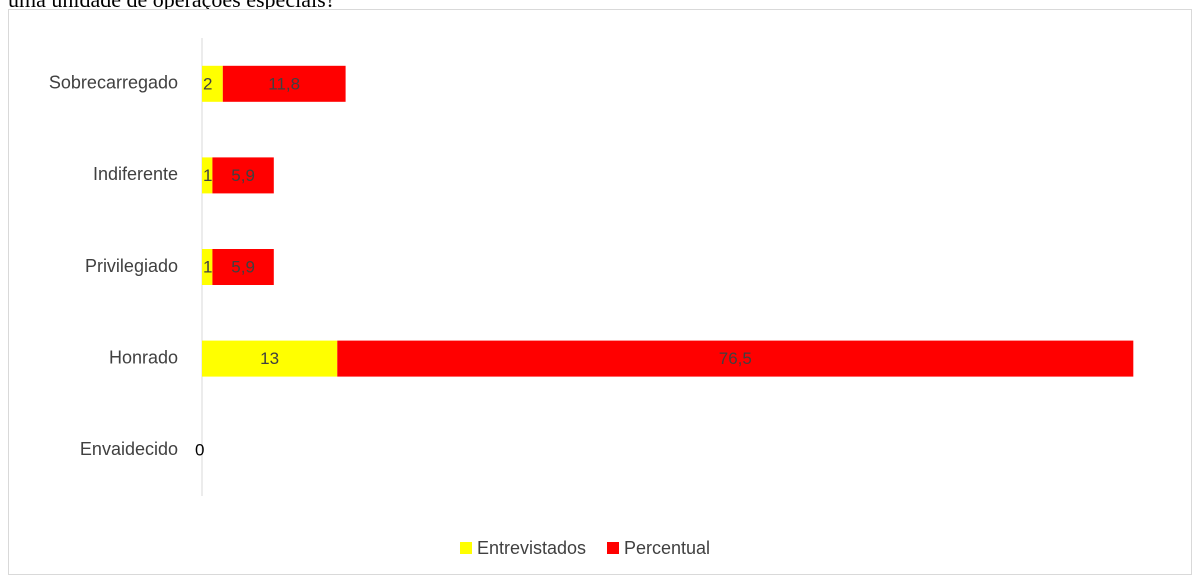 This screenshot has width=1202, height=577. I want to click on legend-label-entrevistados: Entrevistados, so click(531, 548).